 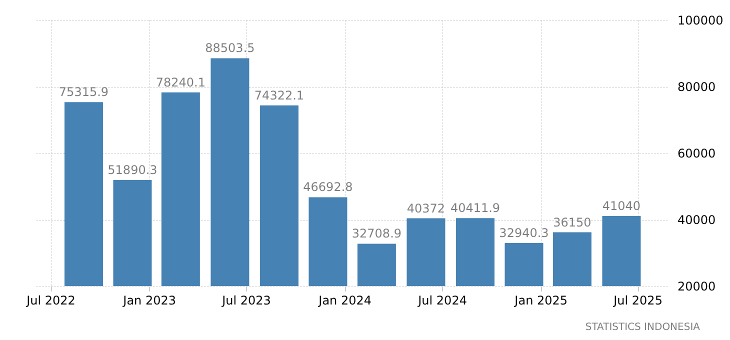 What do you see at coordinates (279, 95) in the screenshot?
I see `data-label: 74322.1` at bounding box center [279, 95].